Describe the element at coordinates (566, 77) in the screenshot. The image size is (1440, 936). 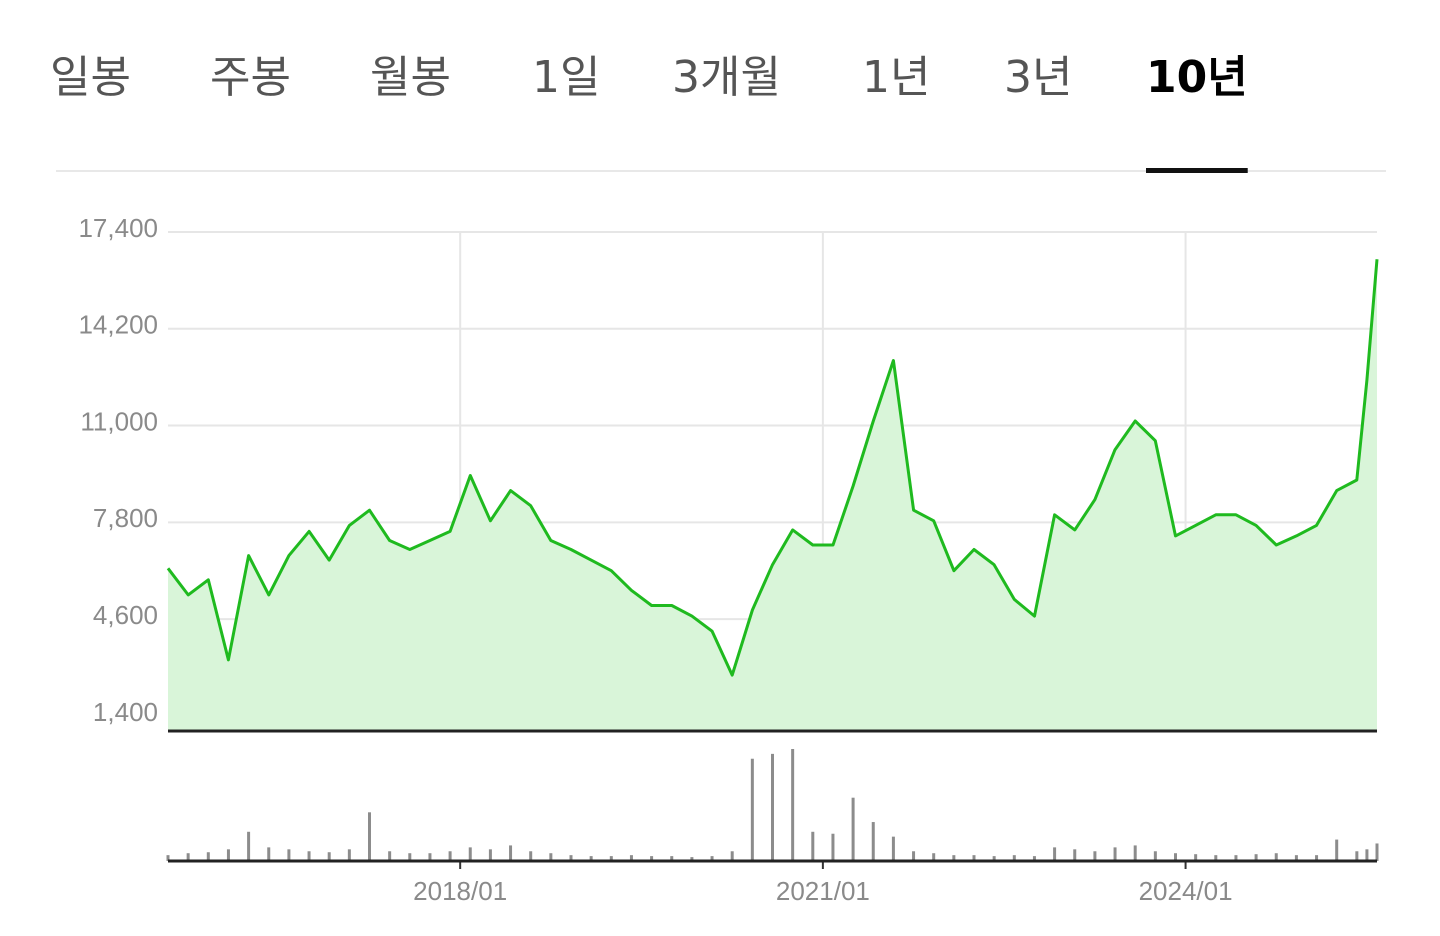
I see `period-tab: 1일` at that location.